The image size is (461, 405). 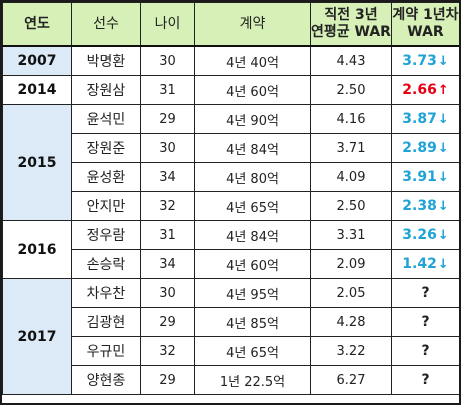 What do you see at coordinates (37, 24) in the screenshot?
I see `header-year: 연도` at bounding box center [37, 24].